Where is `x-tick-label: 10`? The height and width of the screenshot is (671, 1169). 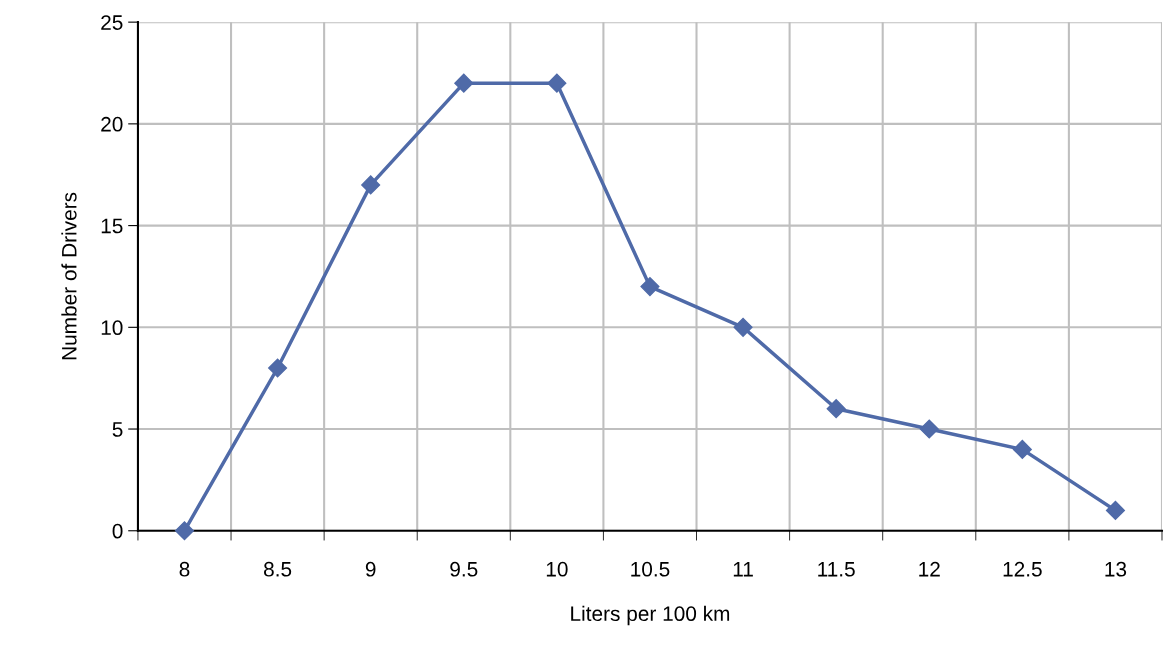
x-tick-label: 10 is located at coordinates (557, 569).